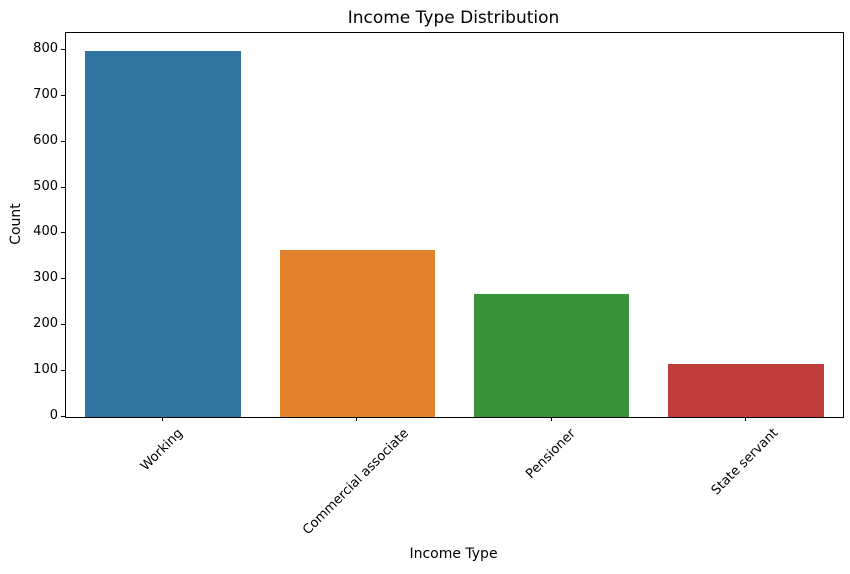 The height and width of the screenshot is (574, 850). What do you see at coordinates (45, 140) in the screenshot?
I see `y-tick-label: 600` at bounding box center [45, 140].